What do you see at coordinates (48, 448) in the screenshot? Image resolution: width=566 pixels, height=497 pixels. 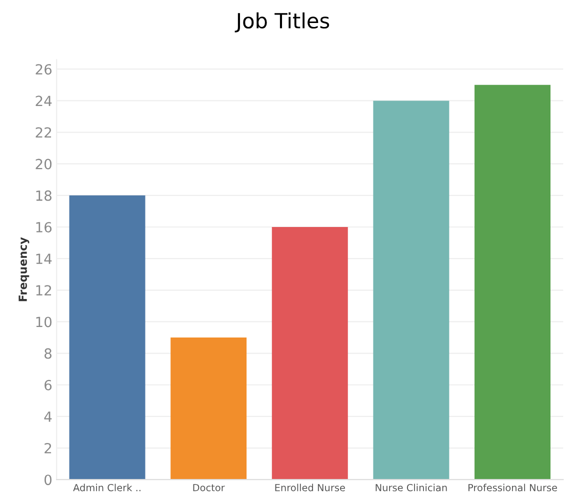 I see `y-tick-label: 2` at bounding box center [48, 448].